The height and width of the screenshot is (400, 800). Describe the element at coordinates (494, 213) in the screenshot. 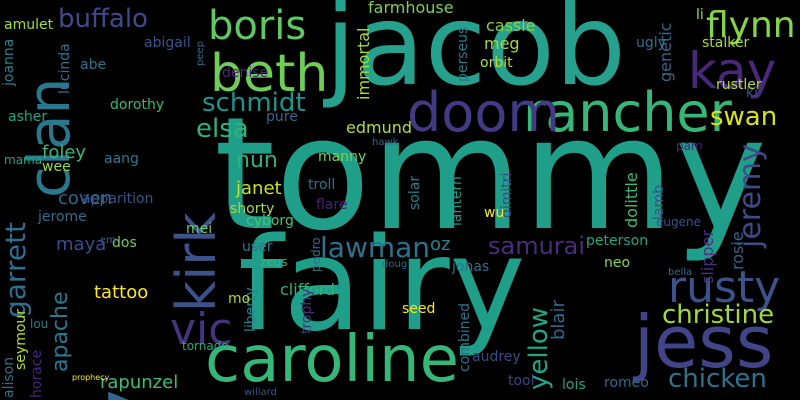

I see `word-wu: wu` at that location.